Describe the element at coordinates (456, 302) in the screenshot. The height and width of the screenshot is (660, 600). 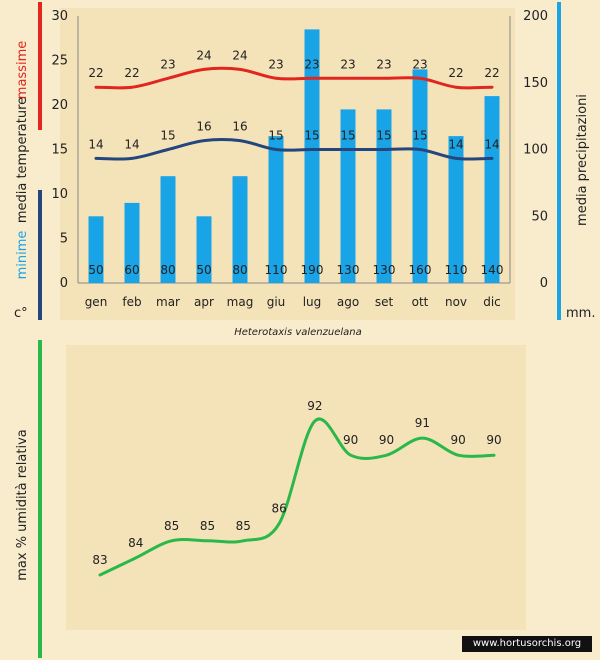
I see `month-nov: nov` at that location.